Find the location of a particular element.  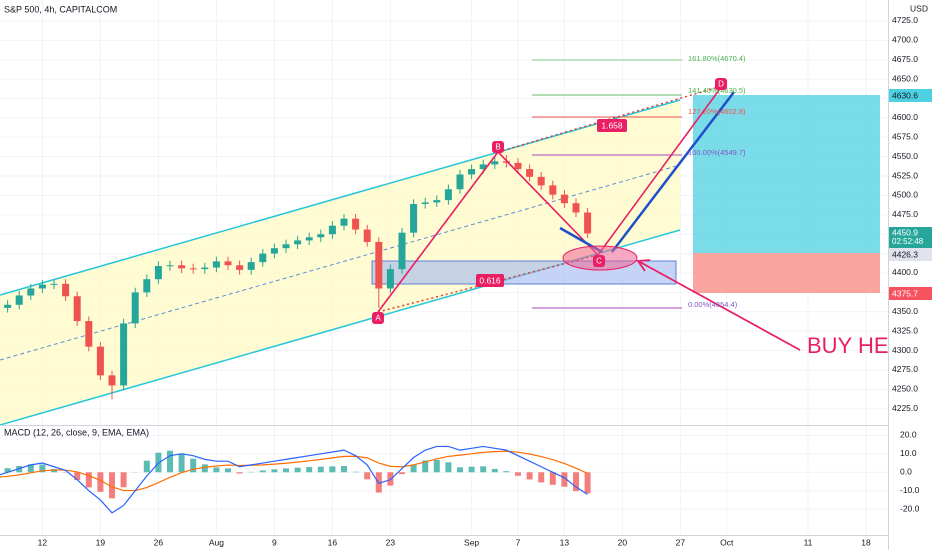

price-label: 4450.9 is located at coordinates (905, 232).